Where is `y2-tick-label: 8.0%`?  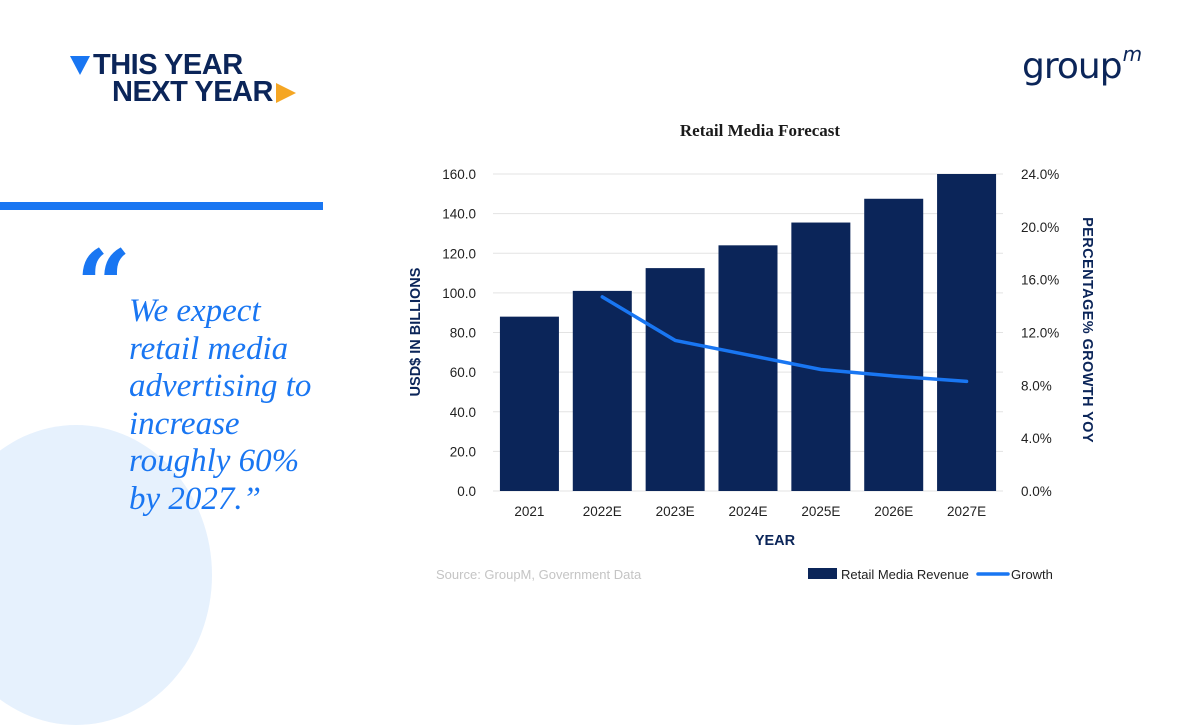
y2-tick-label: 8.0% is located at coordinates (1036, 385).